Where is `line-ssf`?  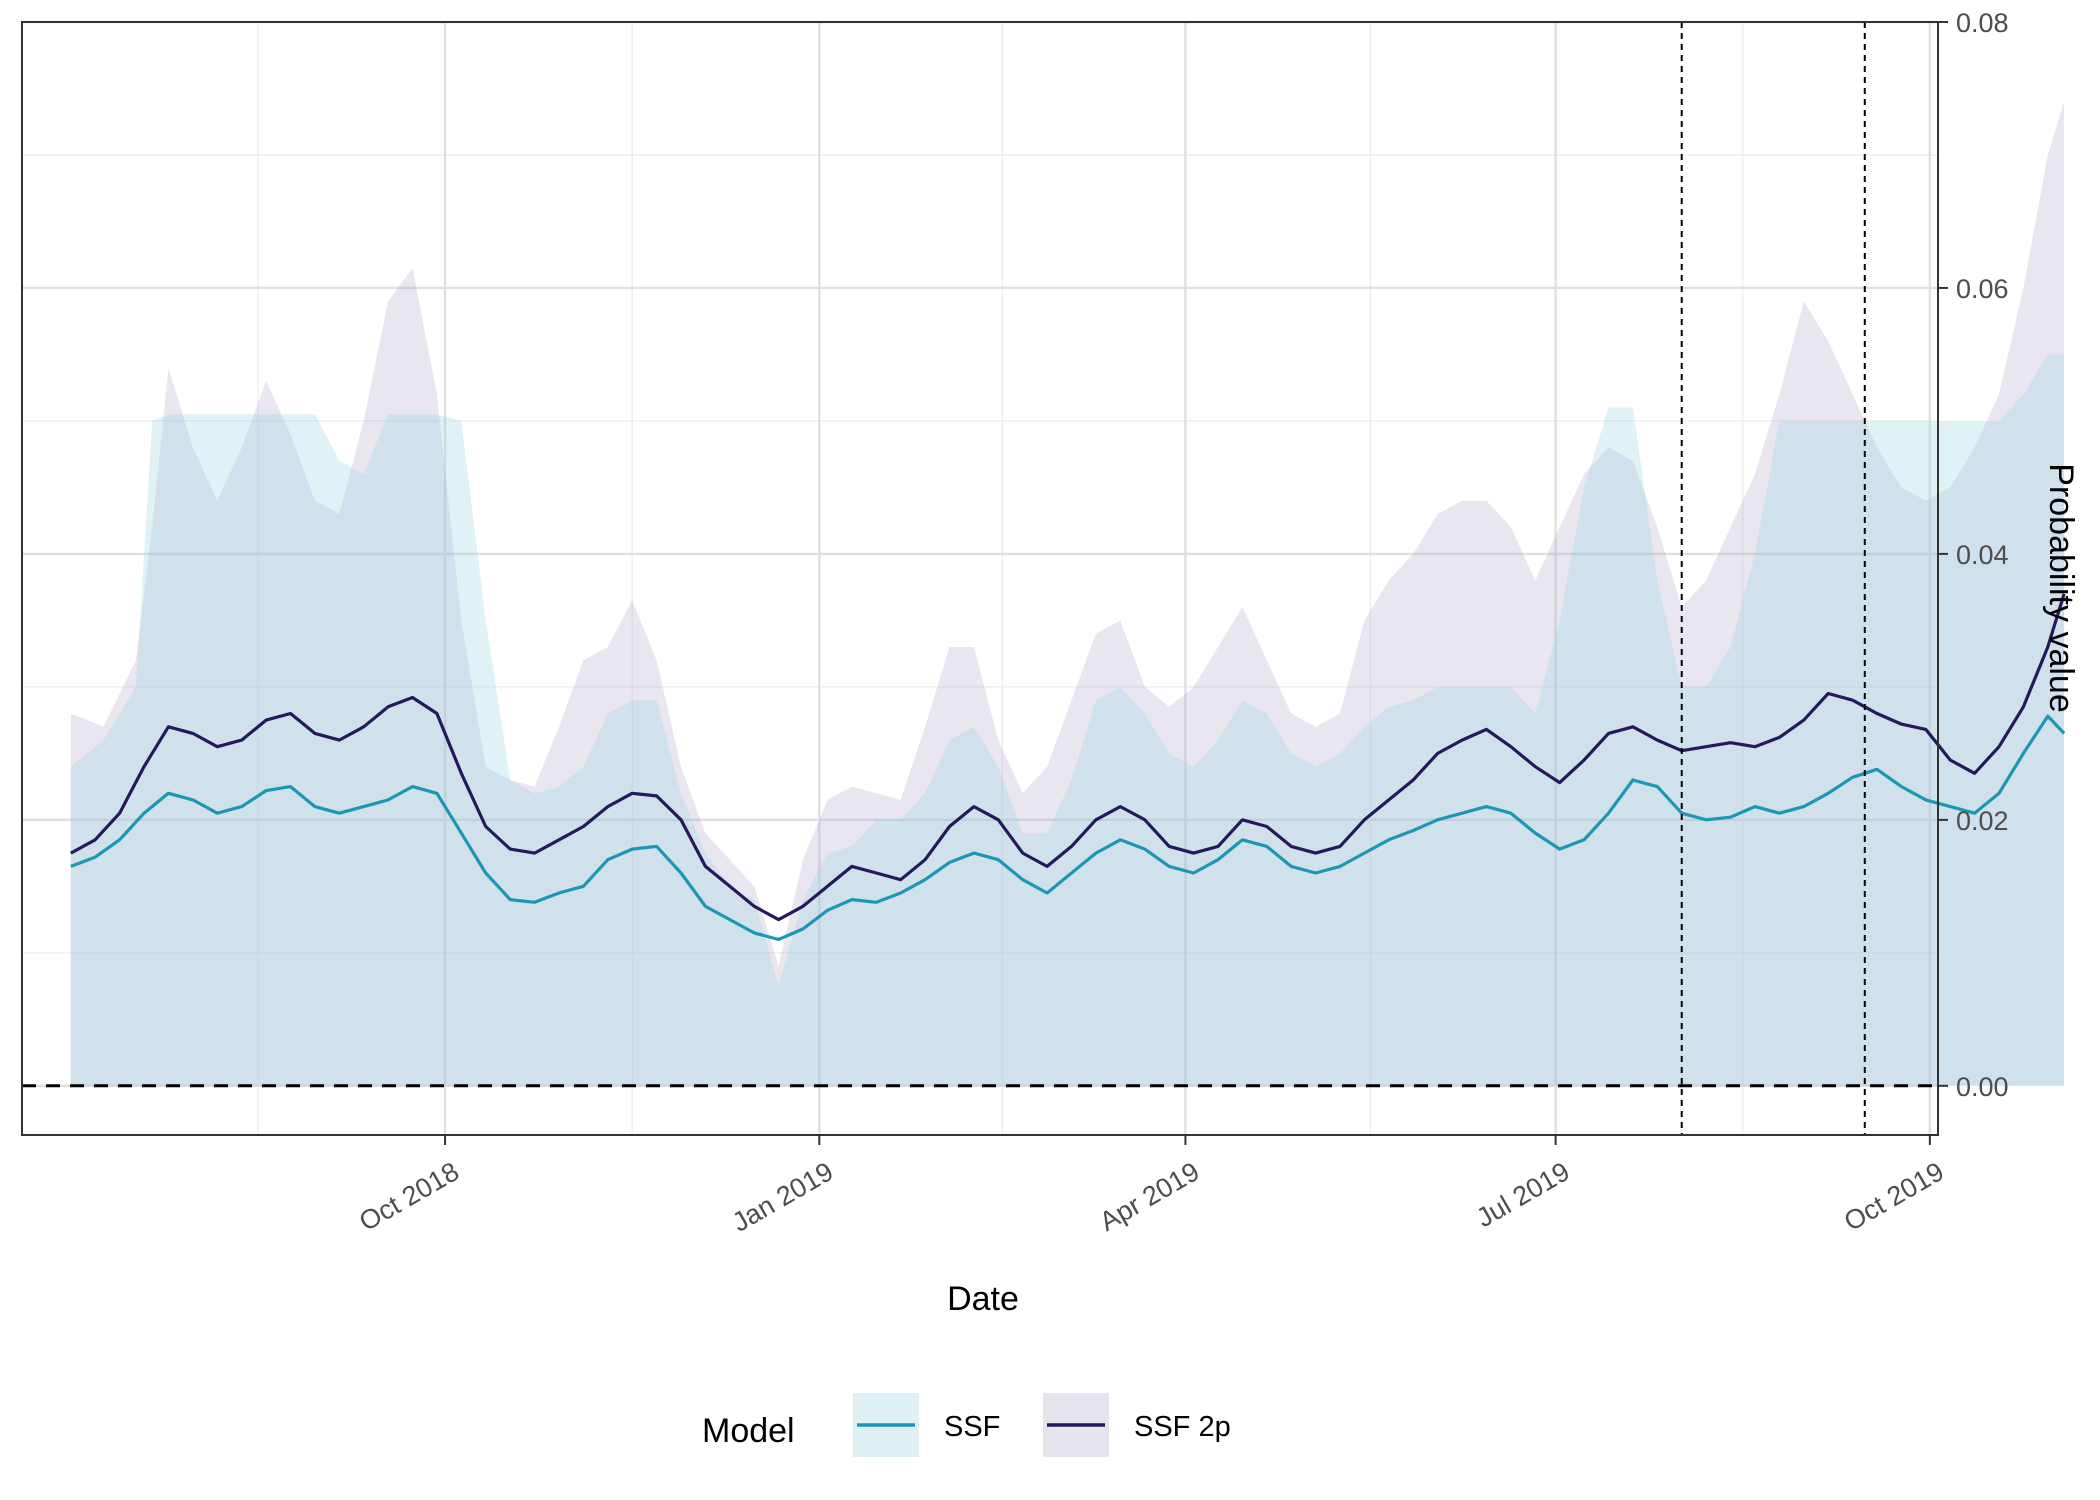
line-ssf is located at coordinates (1068, 828).